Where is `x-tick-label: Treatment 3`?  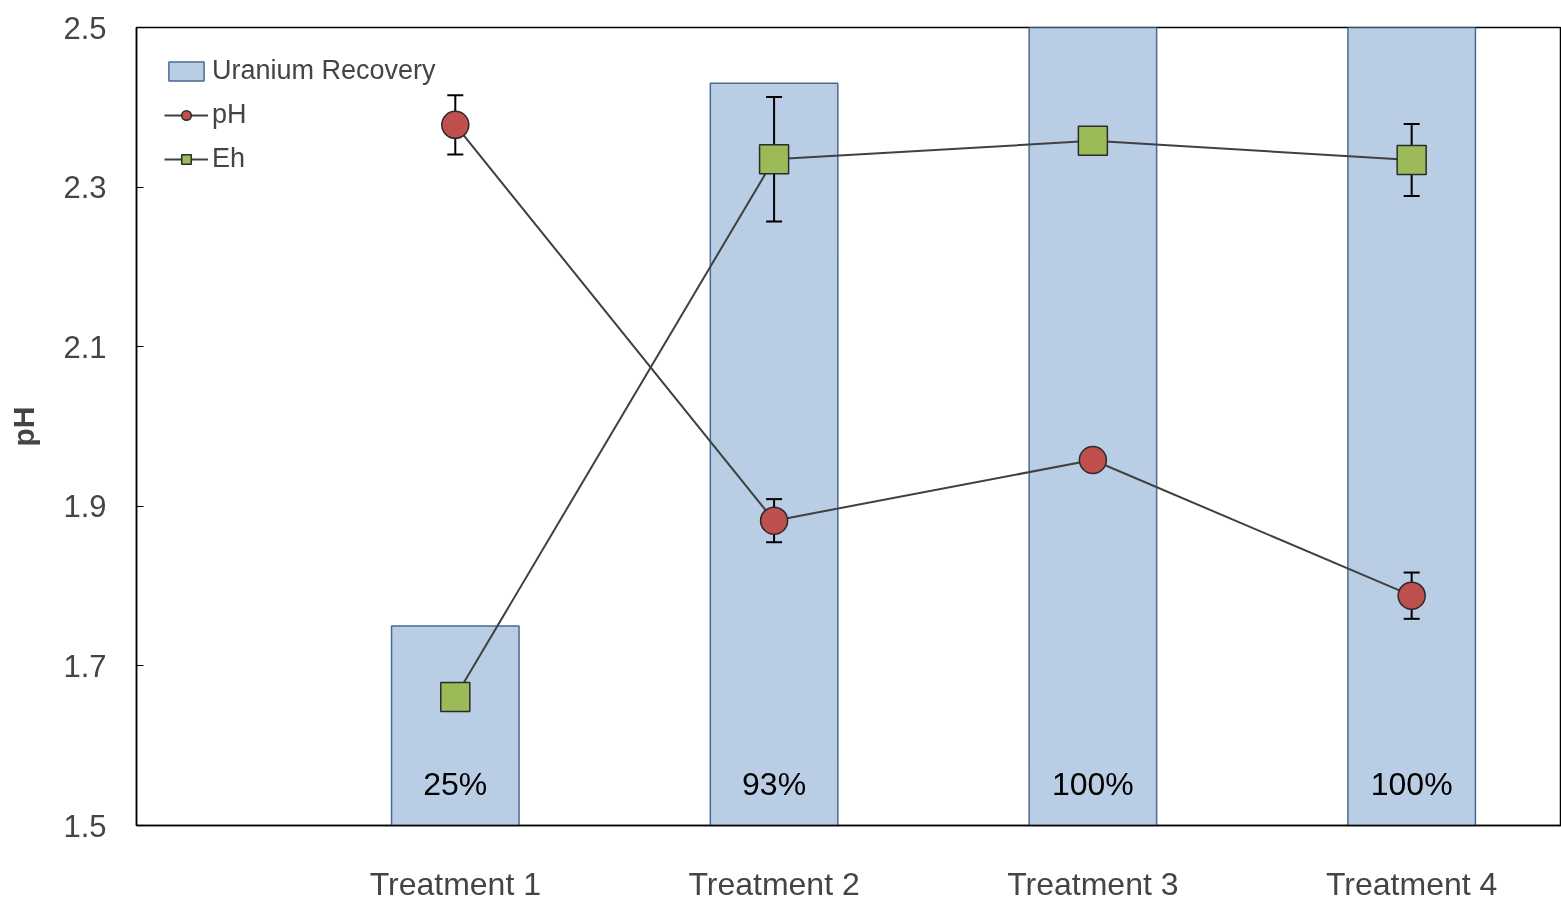
x-tick-label: Treatment 3 is located at coordinates (1093, 883).